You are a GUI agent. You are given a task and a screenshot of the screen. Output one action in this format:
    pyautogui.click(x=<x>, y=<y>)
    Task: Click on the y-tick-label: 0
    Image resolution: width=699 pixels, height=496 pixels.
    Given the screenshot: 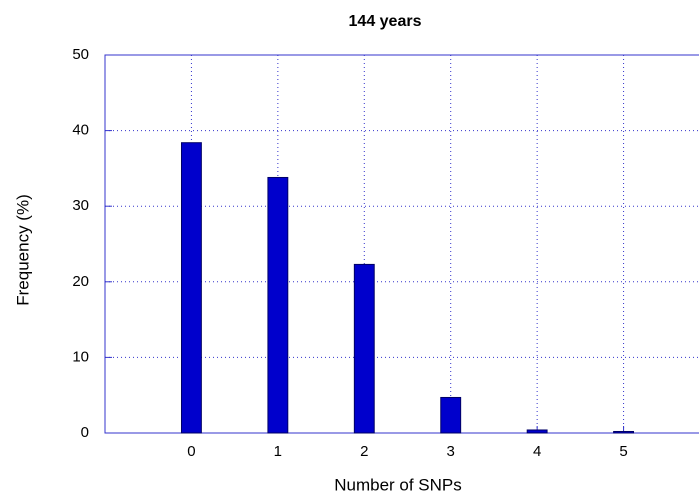 What is the action you would take?
    pyautogui.click(x=85, y=432)
    